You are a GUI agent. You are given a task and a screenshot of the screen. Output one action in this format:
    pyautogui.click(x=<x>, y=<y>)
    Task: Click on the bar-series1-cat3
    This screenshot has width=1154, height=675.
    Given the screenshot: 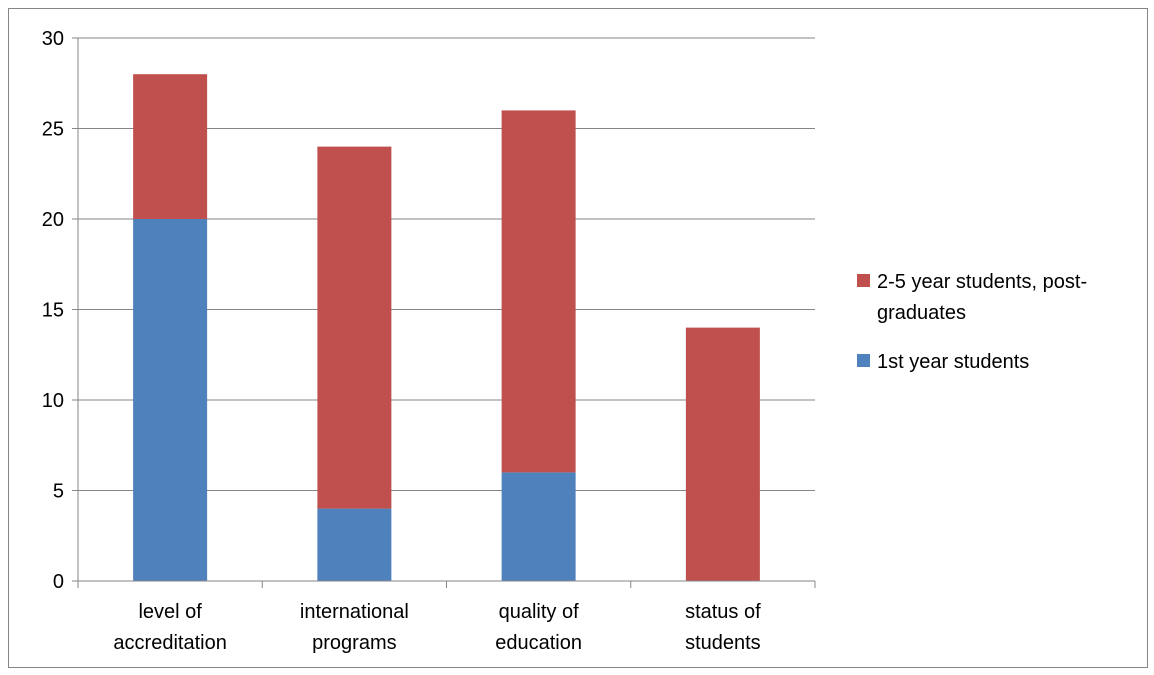 What is the action you would take?
    pyautogui.click(x=722, y=454)
    